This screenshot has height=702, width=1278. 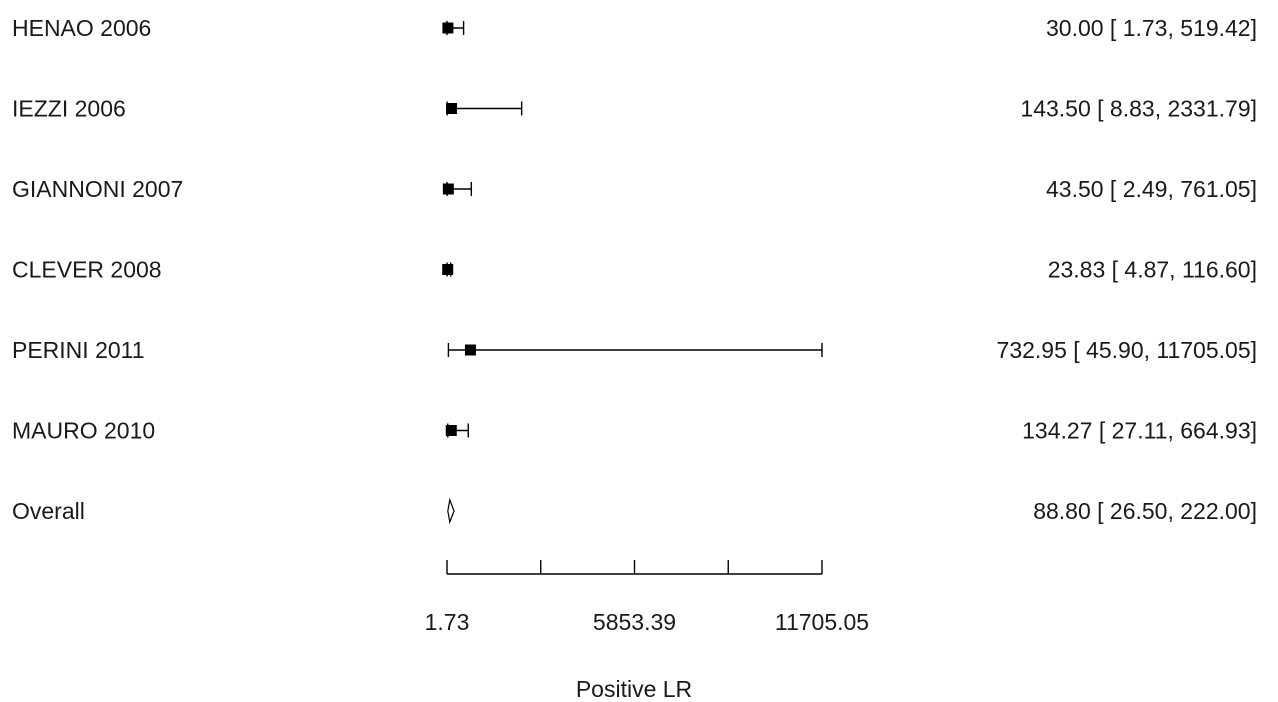 What do you see at coordinates (81, 28) in the screenshot?
I see `study-label: HENAO 2006` at bounding box center [81, 28].